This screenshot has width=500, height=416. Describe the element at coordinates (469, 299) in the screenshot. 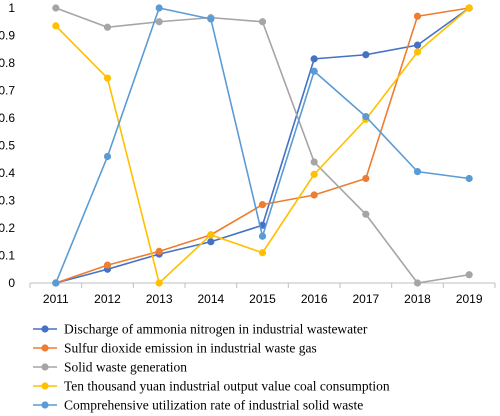

I see `x-tick-label: 2019` at that location.